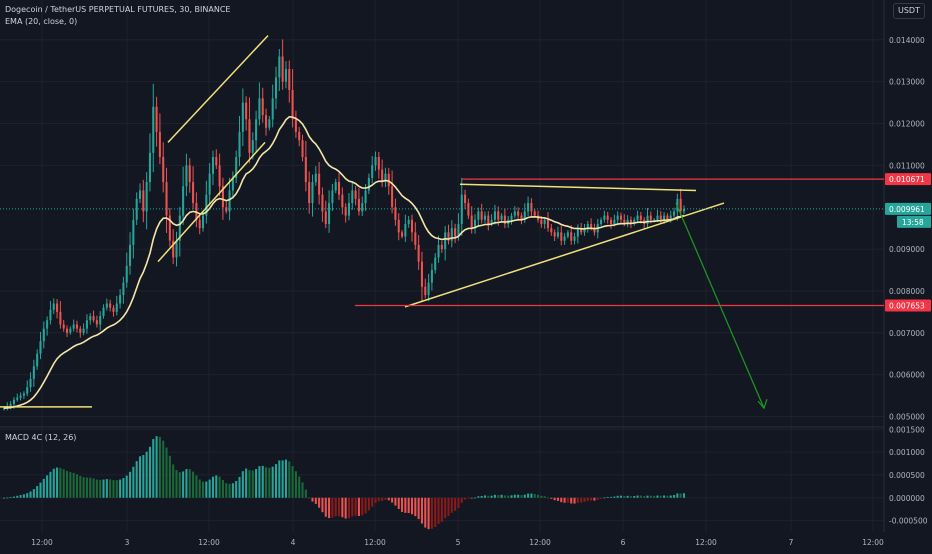 Image resolution: width=932 pixels, height=554 pixels. I want to click on price-tick-label: 0.013000, so click(907, 82).